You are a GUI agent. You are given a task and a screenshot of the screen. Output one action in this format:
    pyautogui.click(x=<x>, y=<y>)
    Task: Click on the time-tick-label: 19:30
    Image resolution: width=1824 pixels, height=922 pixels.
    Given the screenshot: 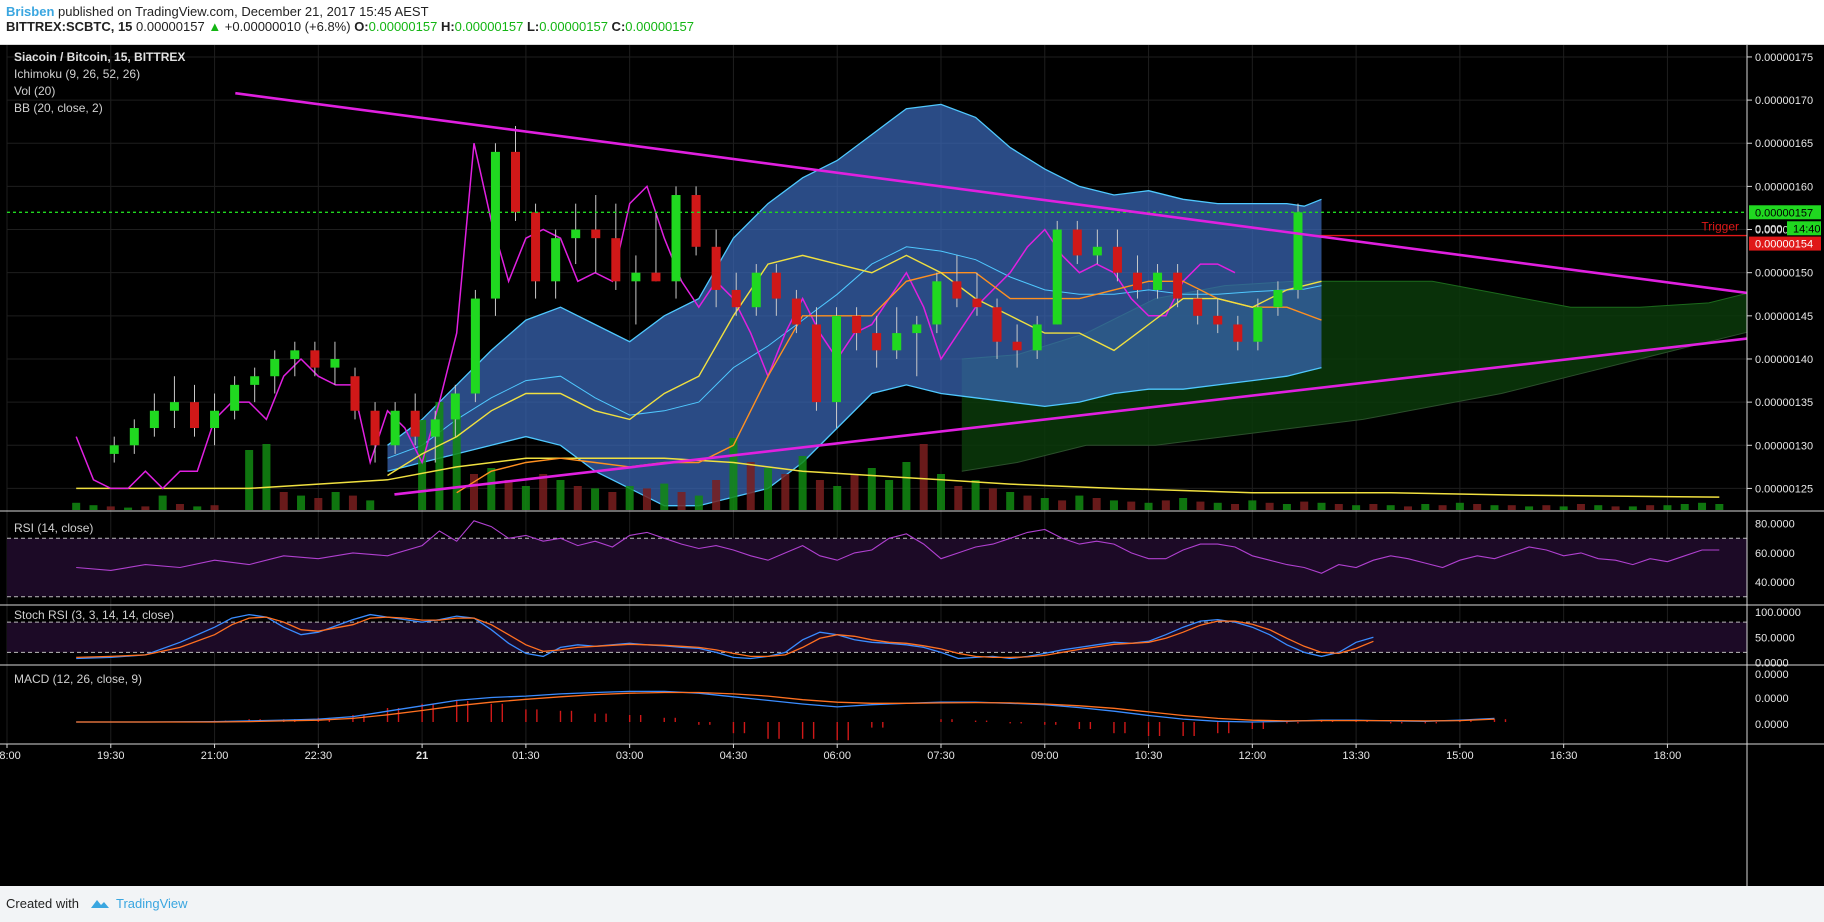 What is the action you would take?
    pyautogui.click(x=111, y=756)
    